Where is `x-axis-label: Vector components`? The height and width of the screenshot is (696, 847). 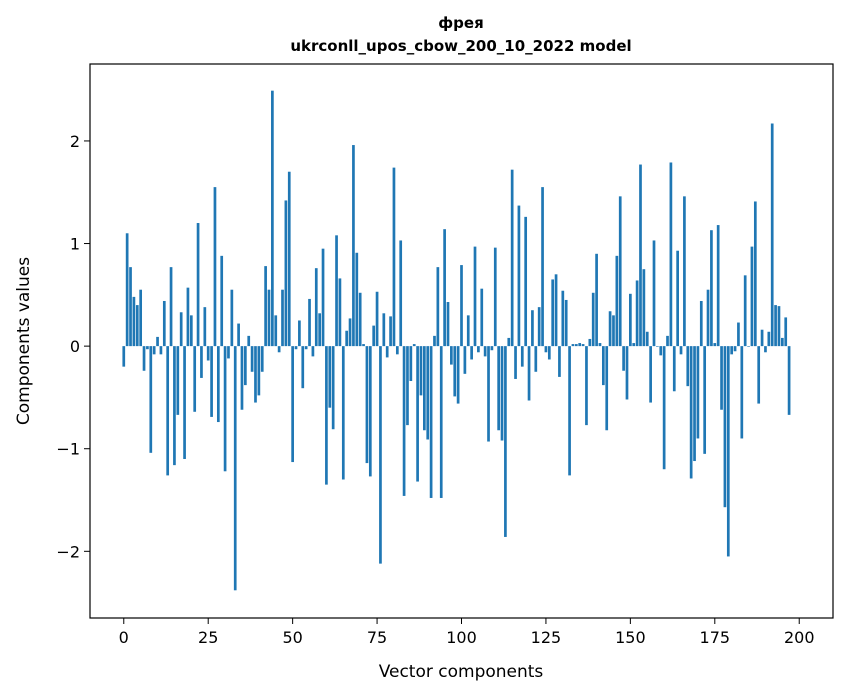
x-axis-label: Vector components is located at coordinates (461, 672).